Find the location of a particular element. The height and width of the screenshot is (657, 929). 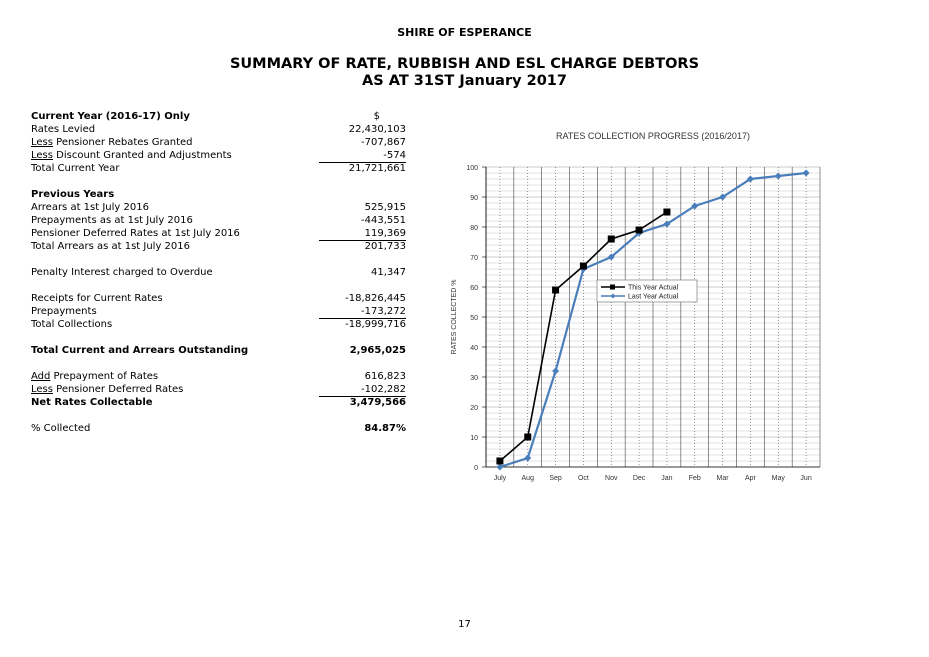

row-value: 616,823 is located at coordinates (385, 376).